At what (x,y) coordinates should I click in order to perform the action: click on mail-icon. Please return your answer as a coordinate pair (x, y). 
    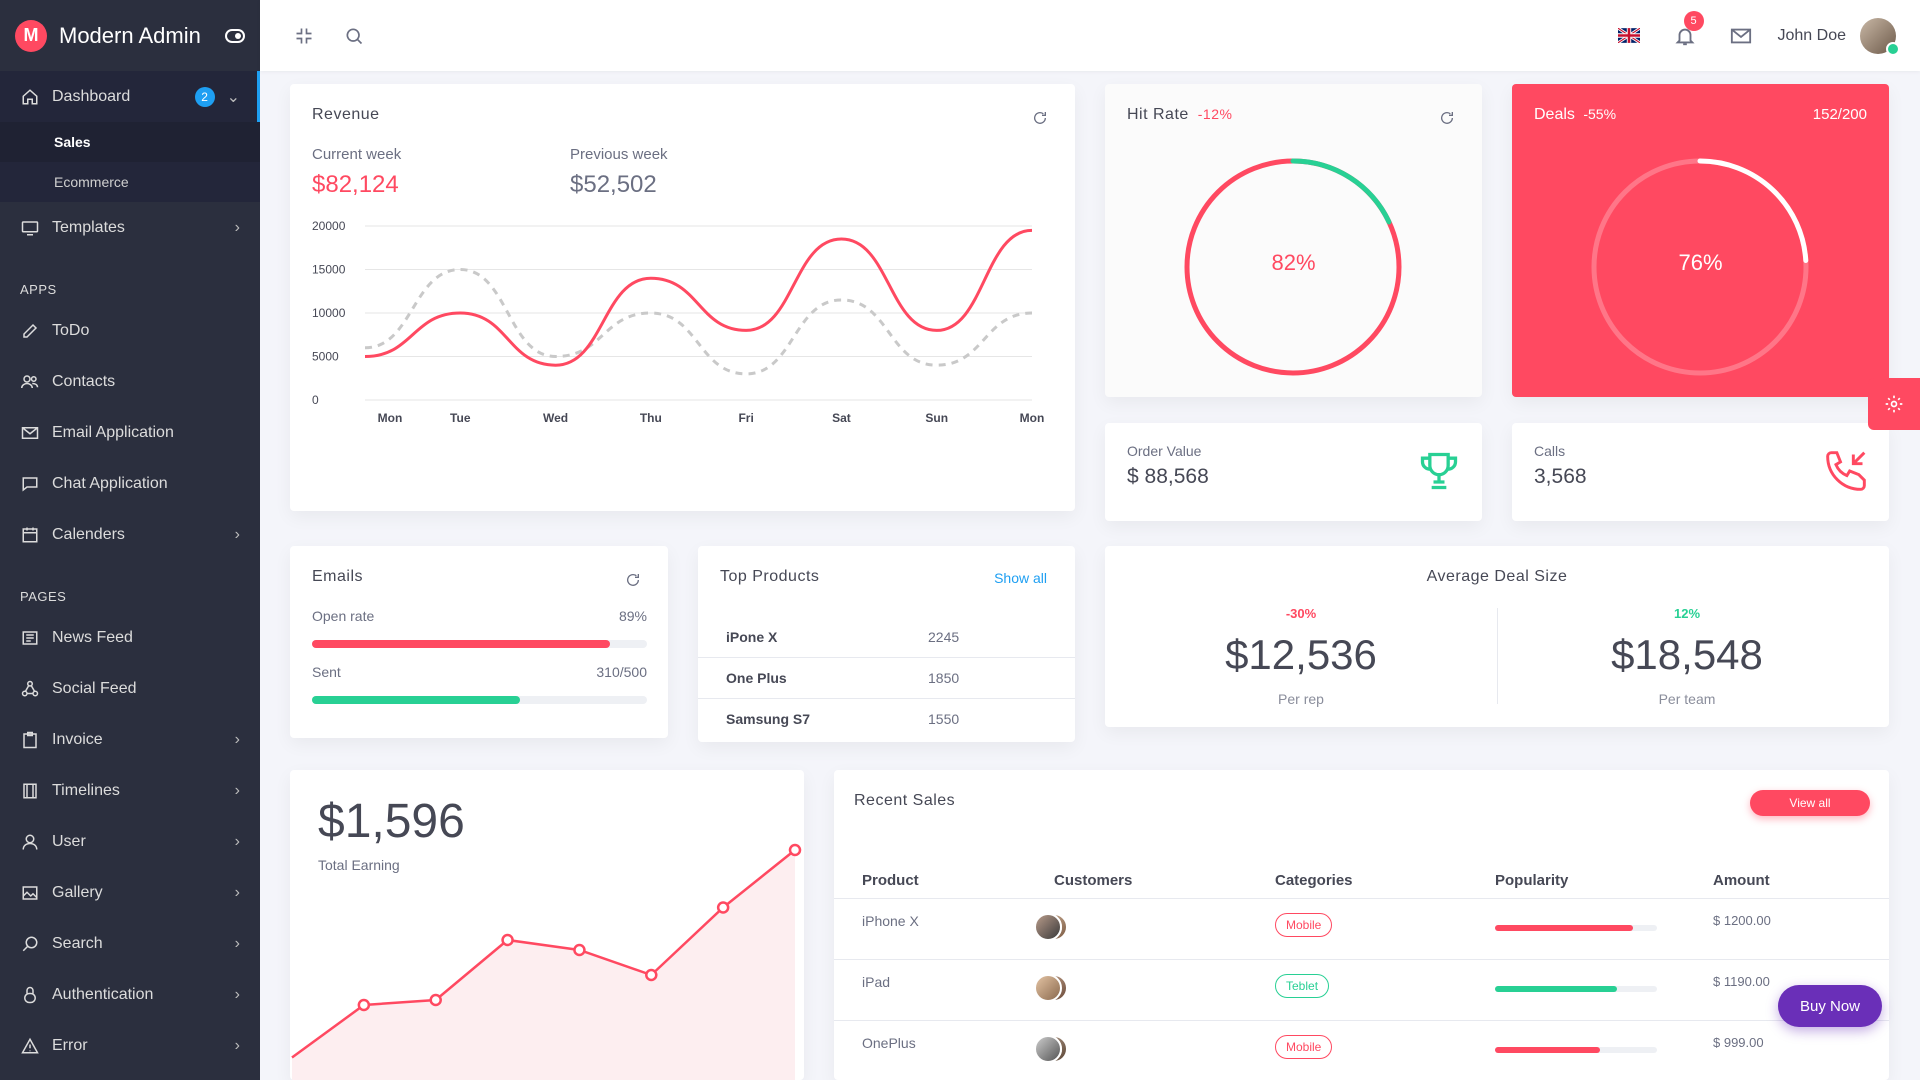
    Looking at the image, I should click on (30, 433).